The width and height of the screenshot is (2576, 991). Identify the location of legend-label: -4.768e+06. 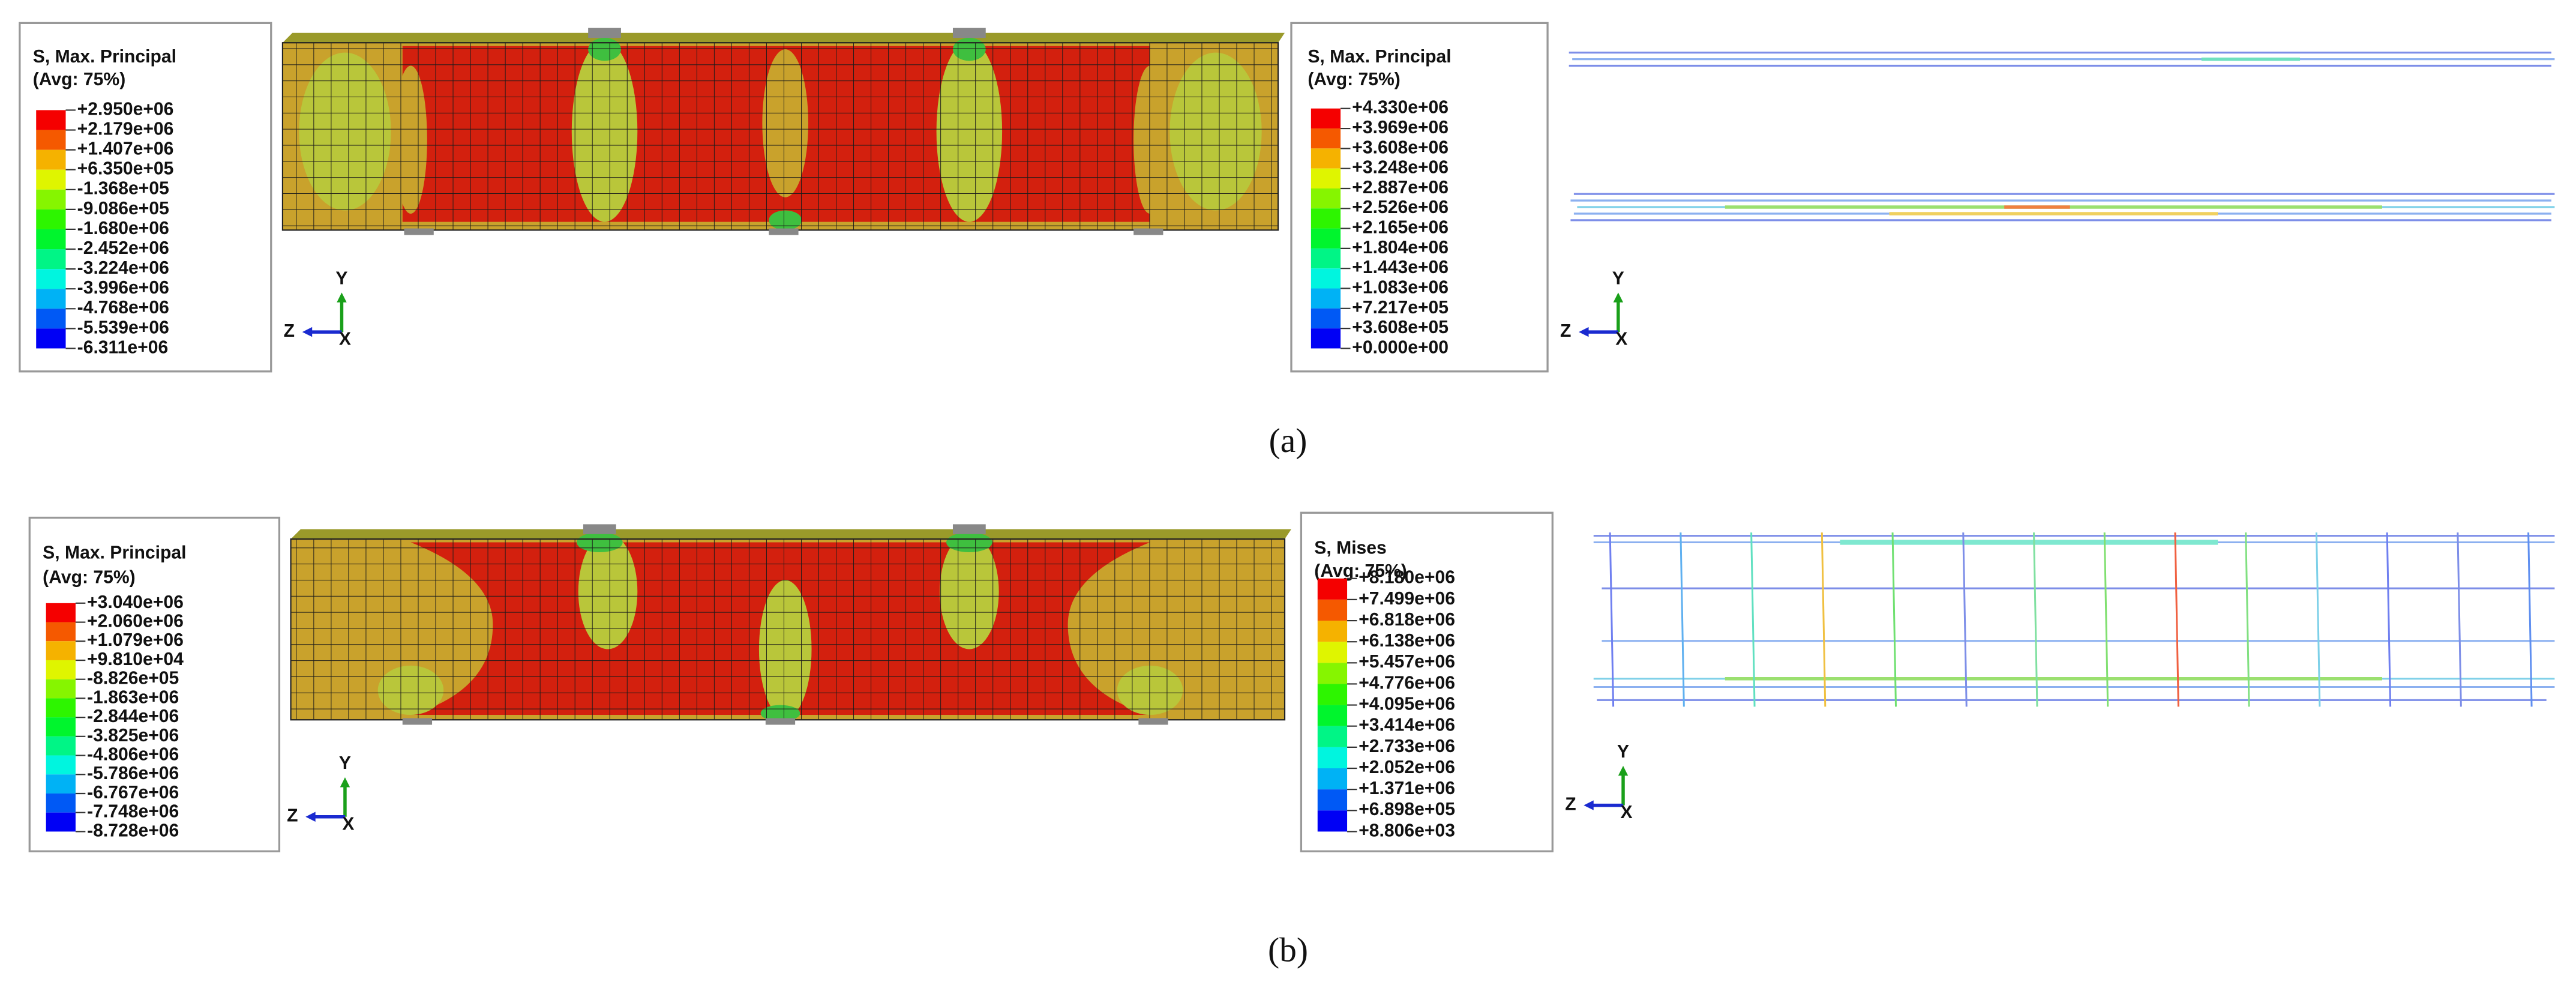
(123, 308).